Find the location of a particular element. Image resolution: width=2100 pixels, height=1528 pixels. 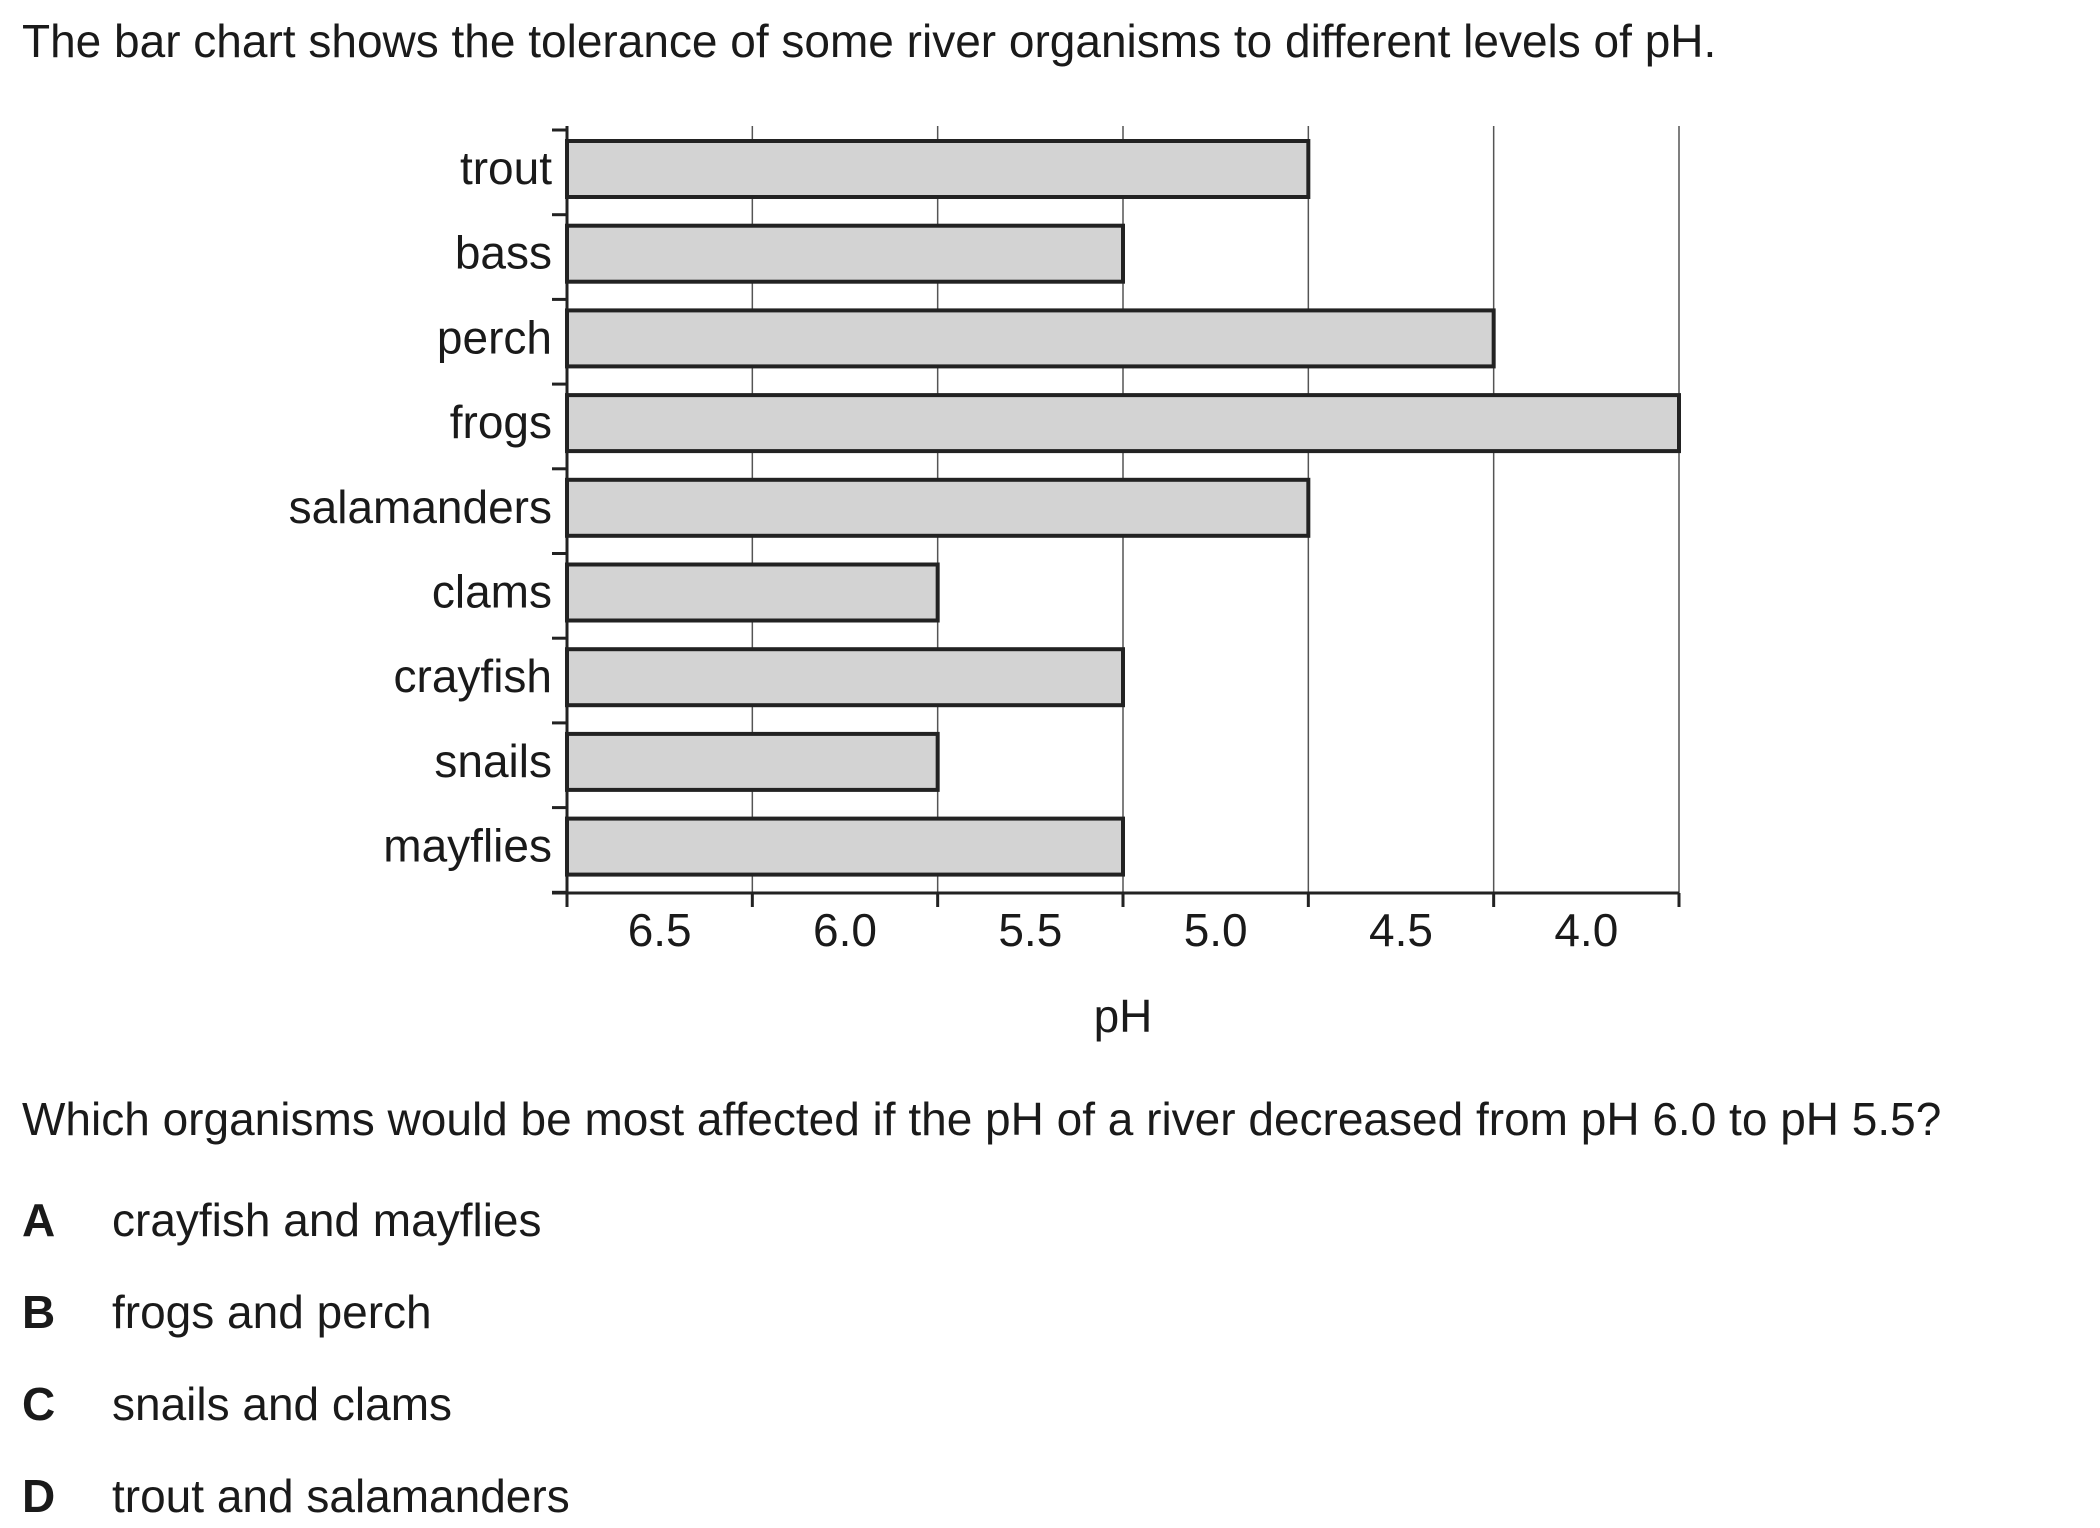

category-label: frogs is located at coordinates (501, 422).